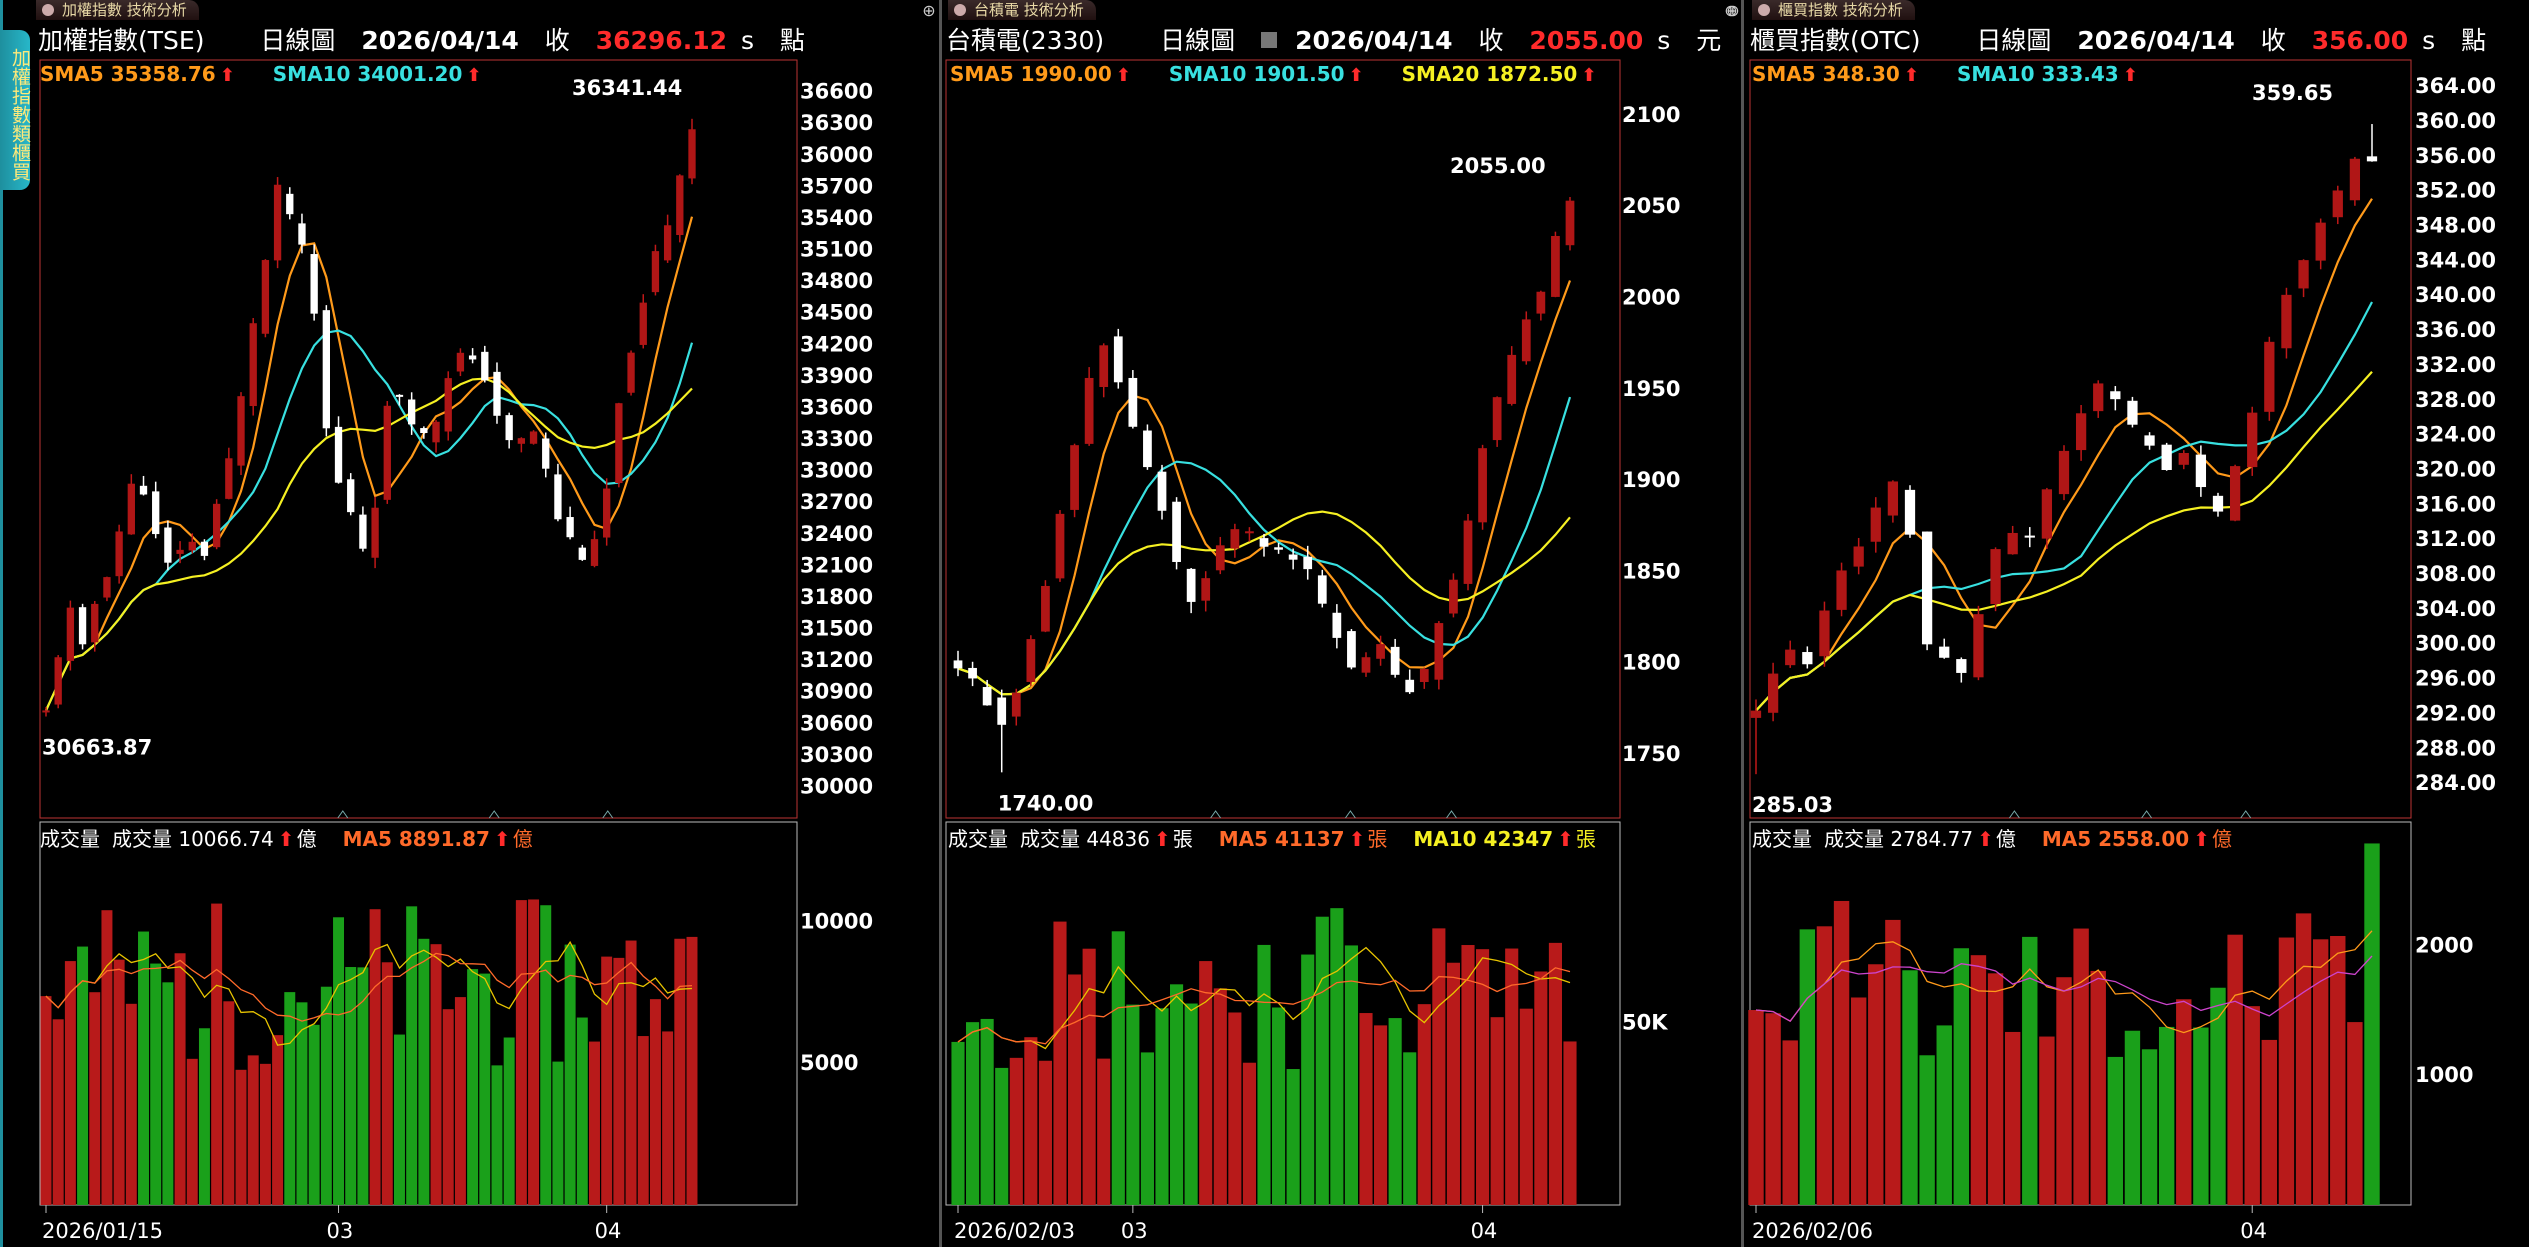 The image size is (2529, 1247). What do you see at coordinates (829, 1063) in the screenshot?
I see `volume-y-tick-label: 5000` at bounding box center [829, 1063].